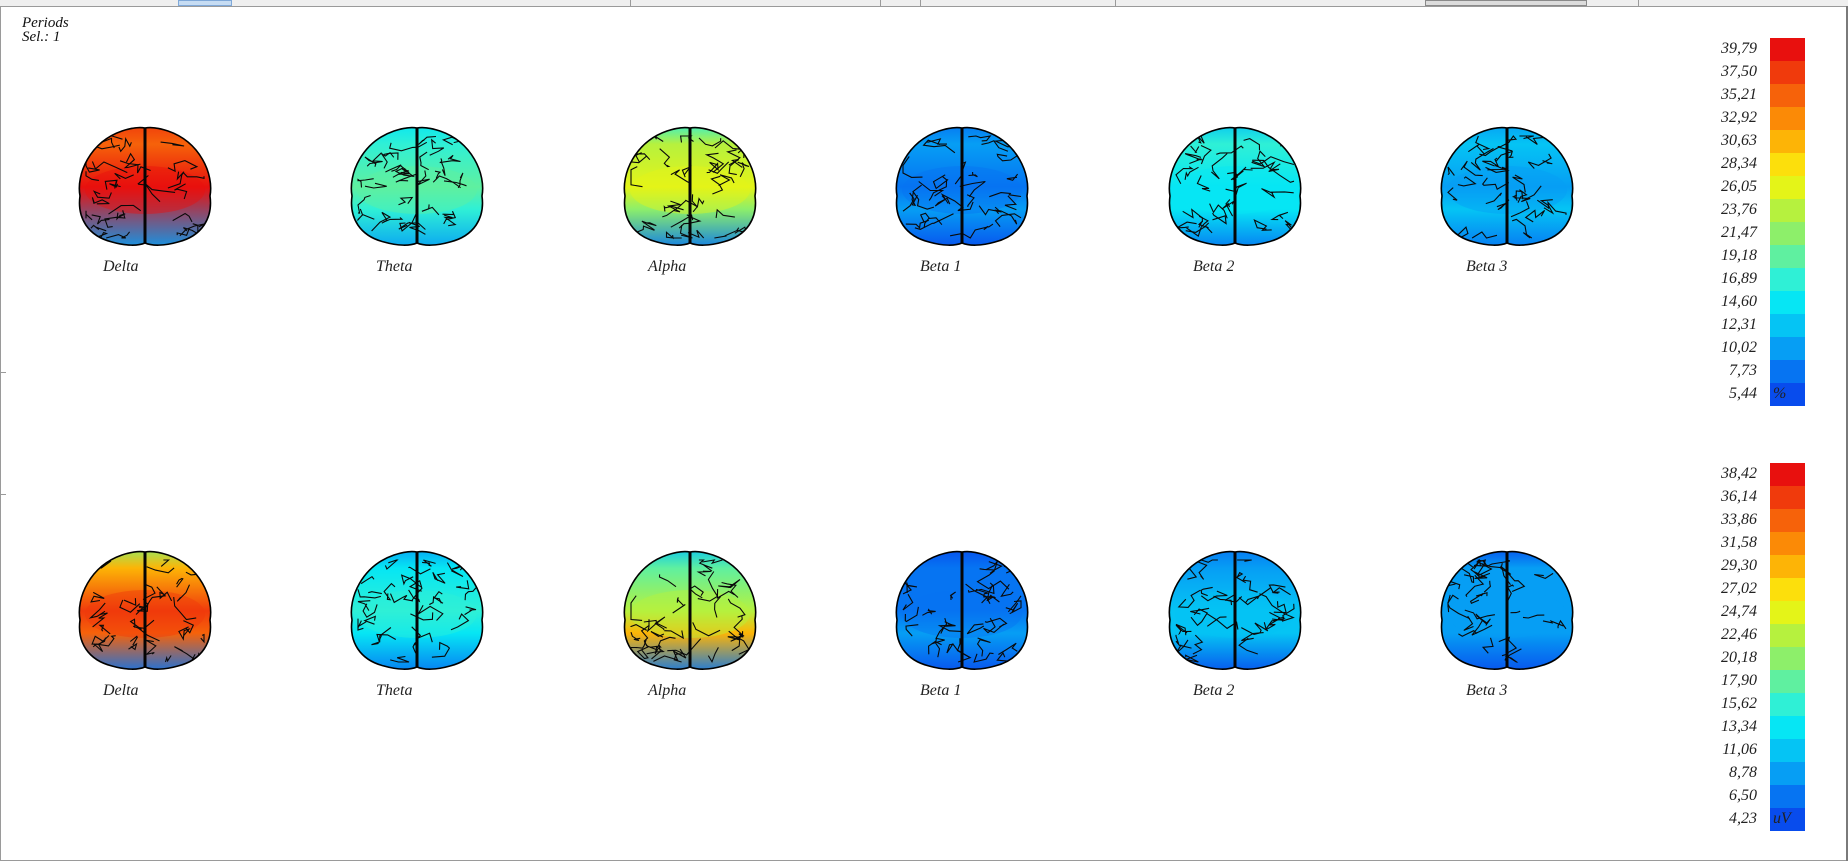  I want to click on color-scale-tick-label: 26,05, so click(1739, 186).